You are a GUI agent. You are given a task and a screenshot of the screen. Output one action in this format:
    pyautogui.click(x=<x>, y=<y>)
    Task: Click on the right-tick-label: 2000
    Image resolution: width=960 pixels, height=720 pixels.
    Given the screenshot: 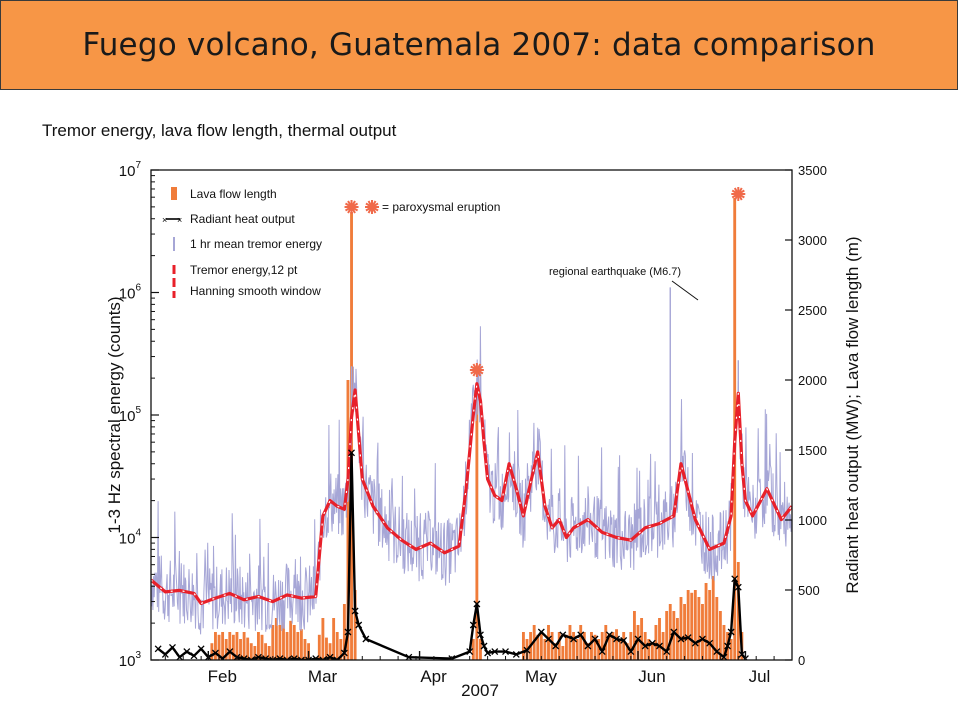 What is the action you would take?
    pyautogui.click(x=812, y=380)
    